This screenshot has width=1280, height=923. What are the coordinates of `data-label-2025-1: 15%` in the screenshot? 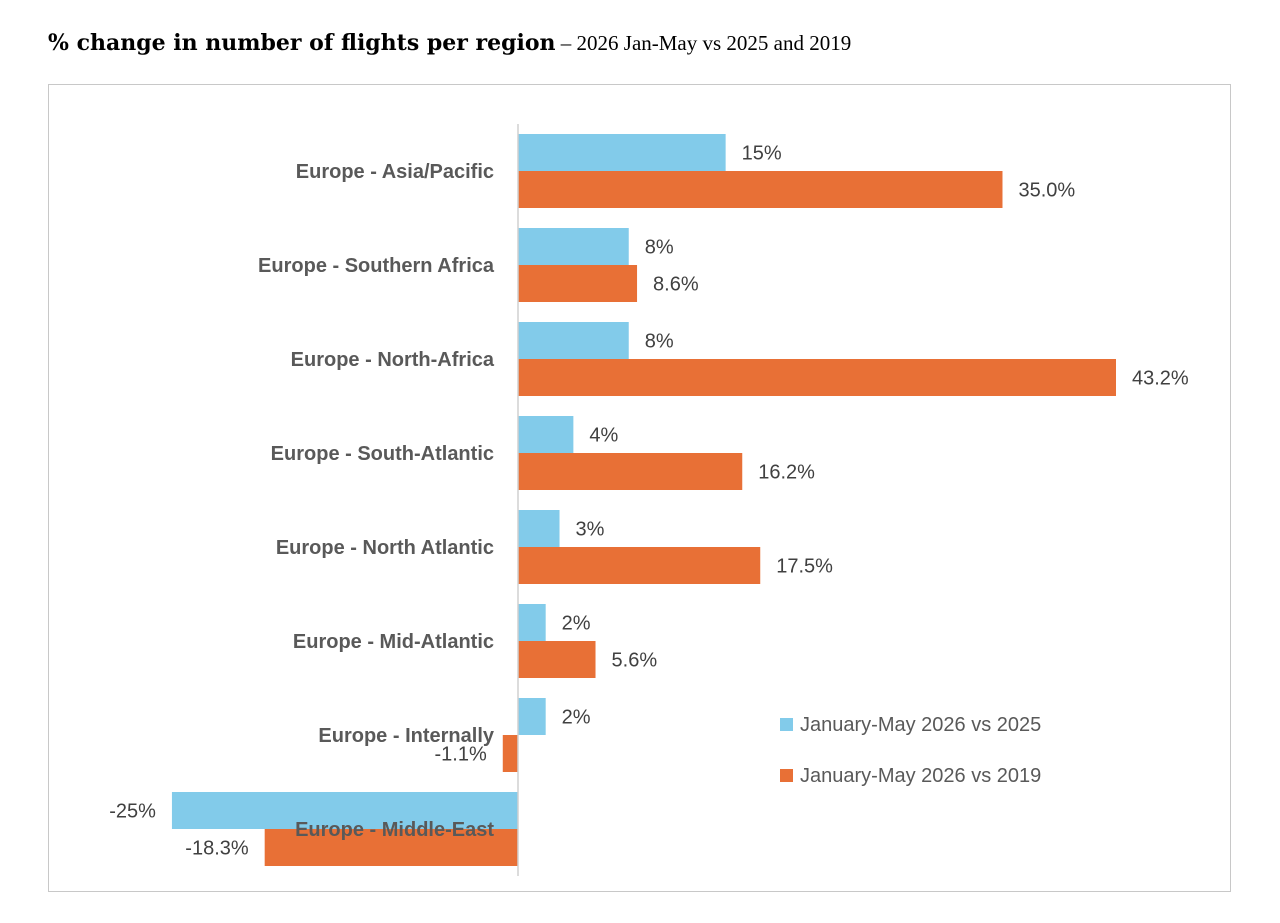 It's located at (762, 154).